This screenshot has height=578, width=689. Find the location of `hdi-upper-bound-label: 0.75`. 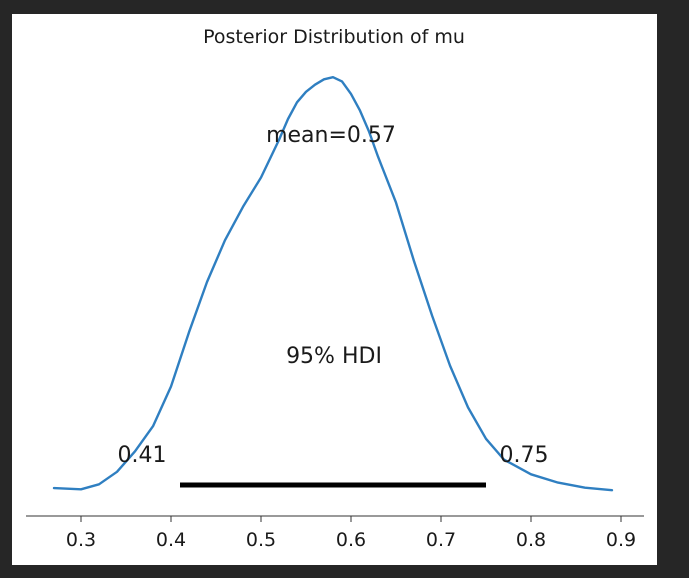

hdi-upper-bound-label: 0.75 is located at coordinates (524, 455).